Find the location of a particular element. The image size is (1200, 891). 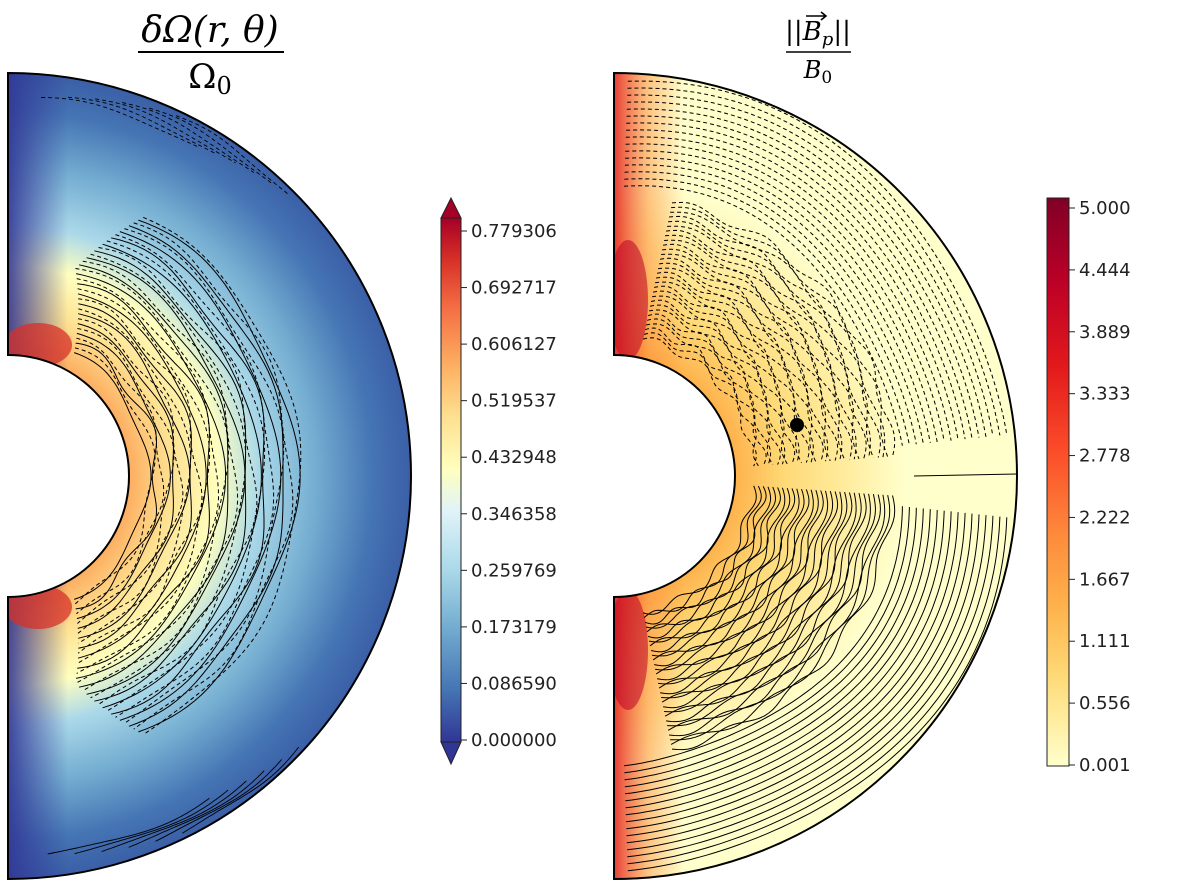

left-axis-band is located at coordinates (38, 476).